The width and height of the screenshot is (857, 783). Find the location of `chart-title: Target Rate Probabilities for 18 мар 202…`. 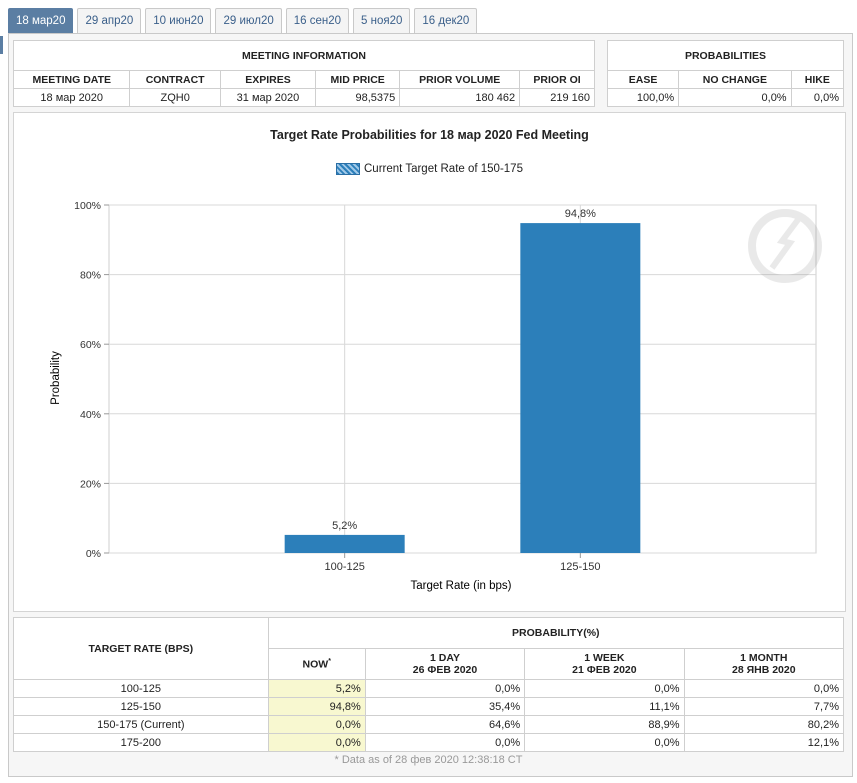

chart-title: Target Rate Probabilities for 18 мар 202… is located at coordinates (429, 135).